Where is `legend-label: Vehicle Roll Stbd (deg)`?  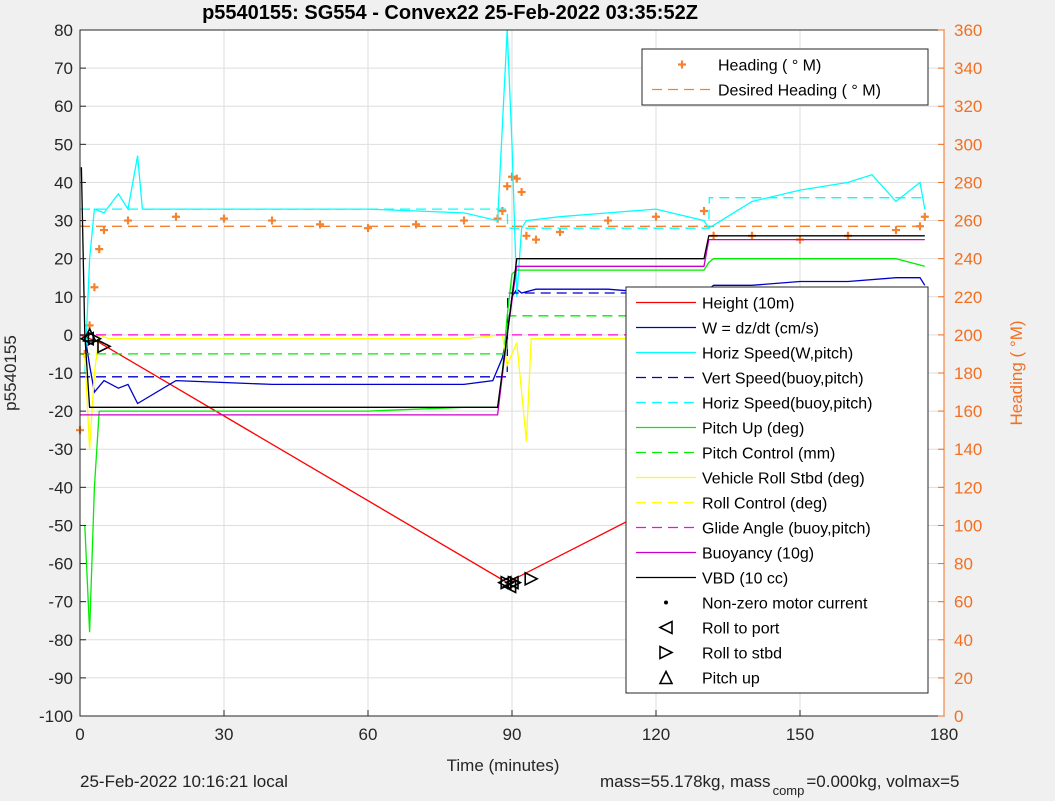
legend-label: Vehicle Roll Stbd (deg) is located at coordinates (783, 479).